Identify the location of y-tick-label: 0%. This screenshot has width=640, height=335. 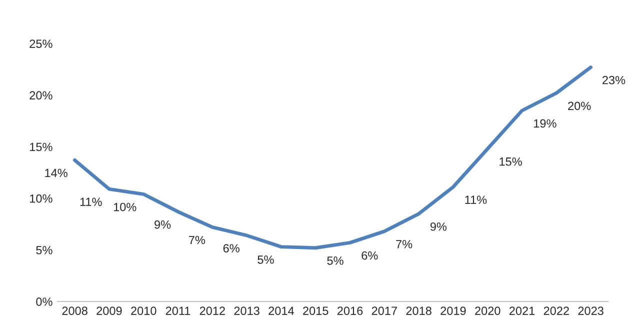
(44, 302).